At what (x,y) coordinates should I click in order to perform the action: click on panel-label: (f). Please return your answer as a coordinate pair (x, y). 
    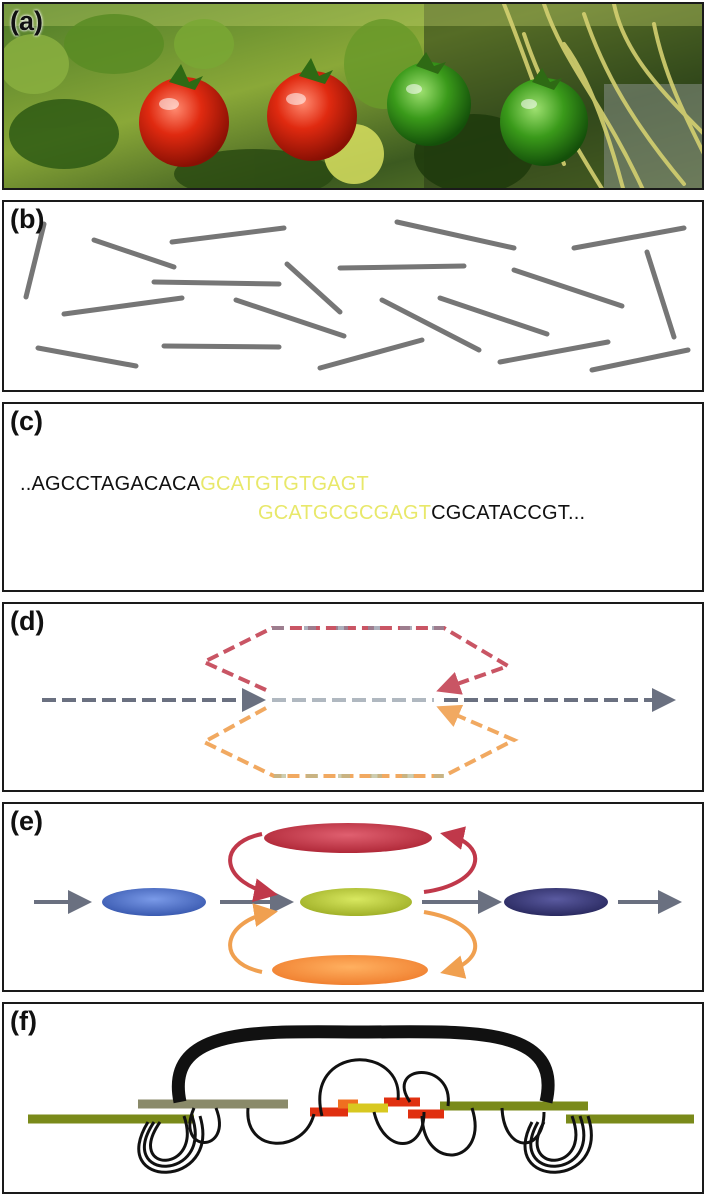
    Looking at the image, I should click on (23, 1021).